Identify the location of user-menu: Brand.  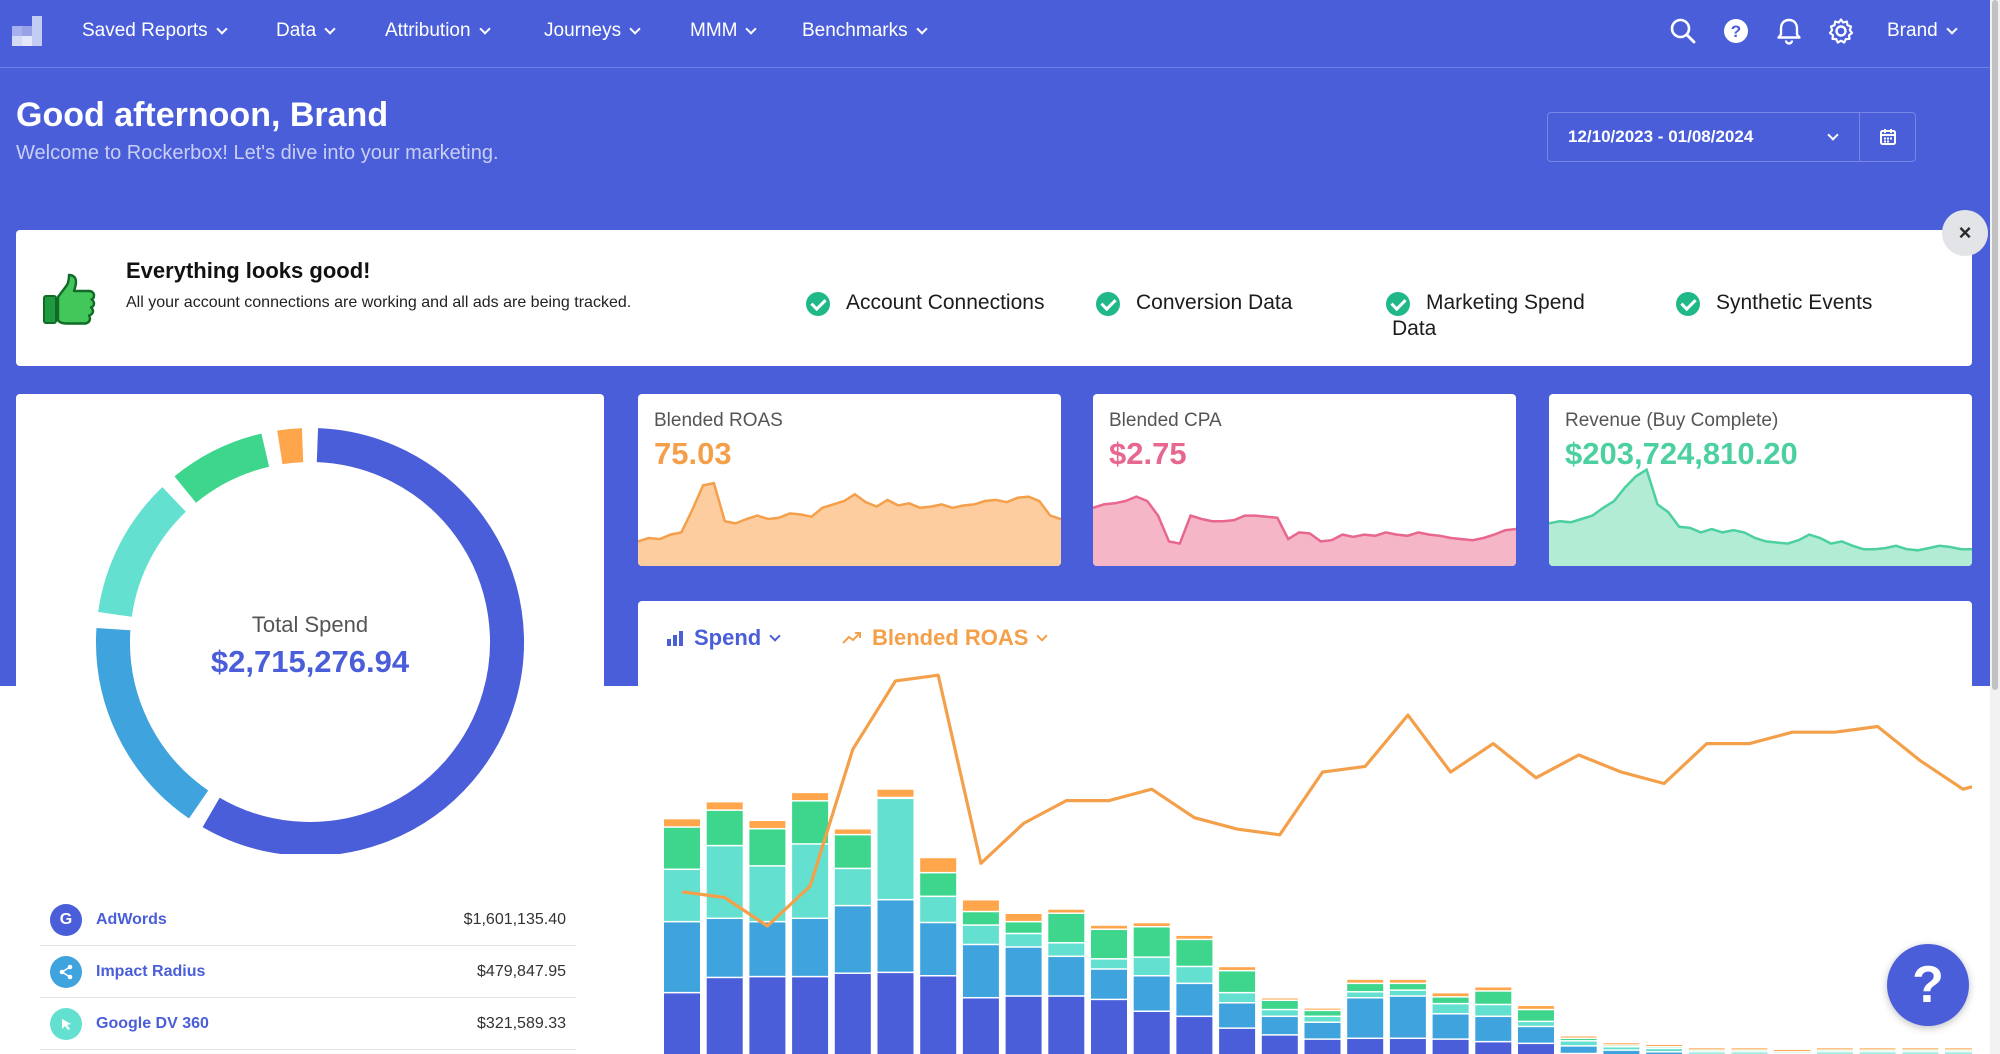
(1922, 31).